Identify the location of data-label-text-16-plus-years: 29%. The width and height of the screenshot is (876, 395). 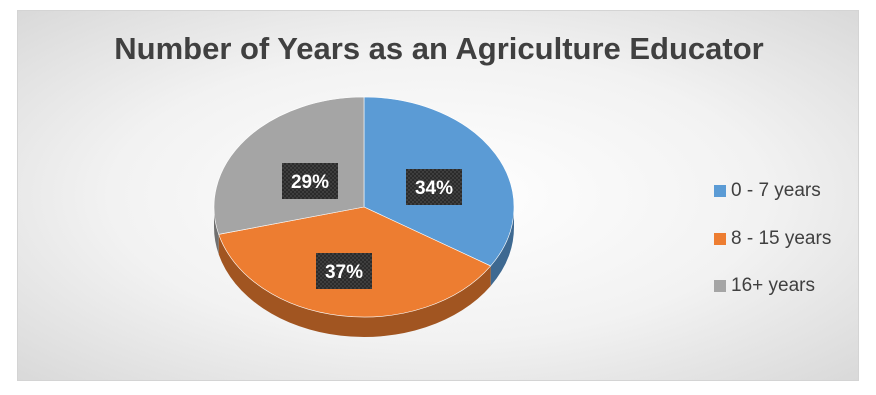
(310, 182).